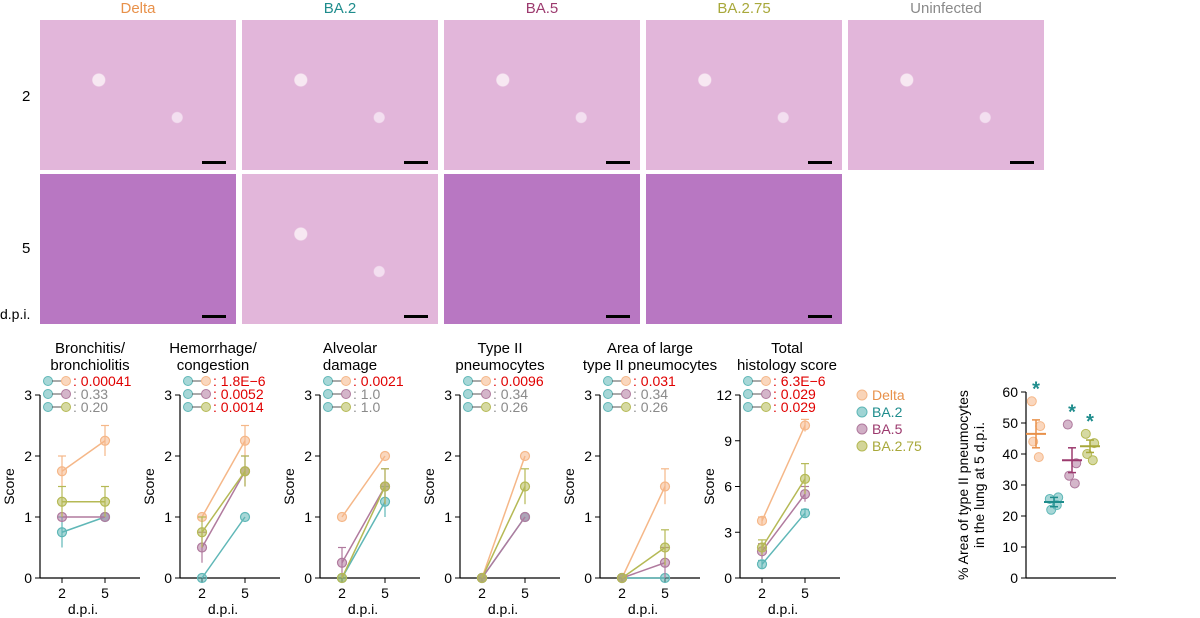  What do you see at coordinates (238, 407) in the screenshot?
I see `p-value: : 0.0014` at bounding box center [238, 407].